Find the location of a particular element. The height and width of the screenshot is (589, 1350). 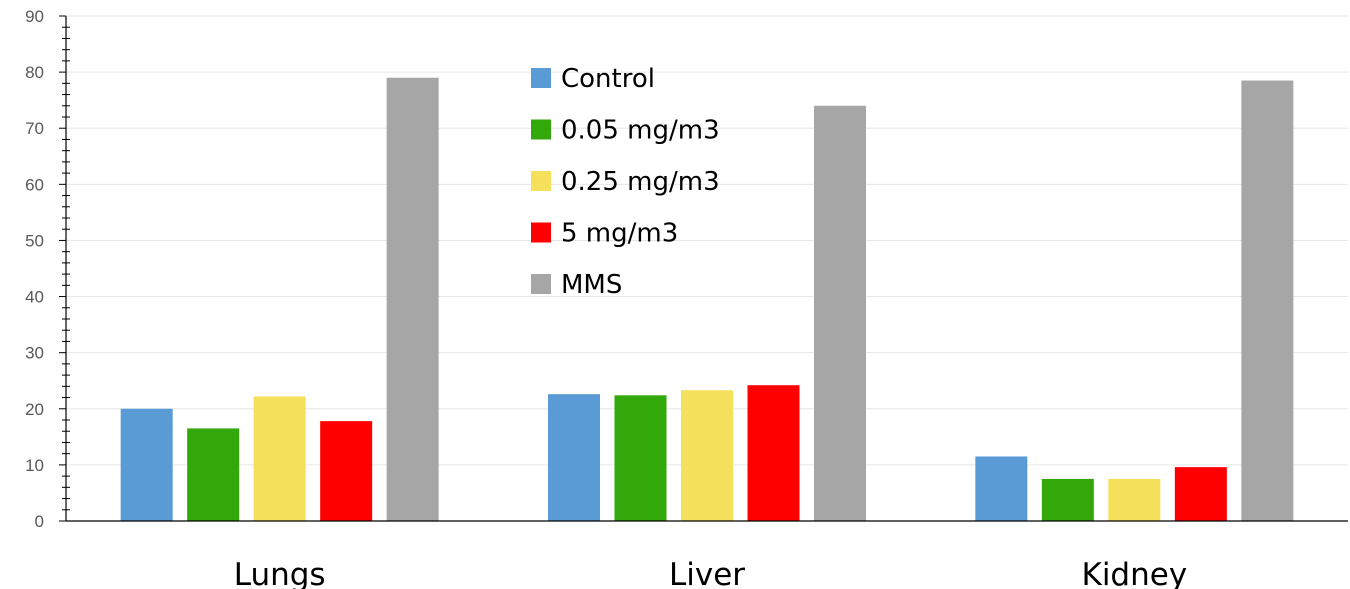

y-tick-label: 20 is located at coordinates (34, 409).